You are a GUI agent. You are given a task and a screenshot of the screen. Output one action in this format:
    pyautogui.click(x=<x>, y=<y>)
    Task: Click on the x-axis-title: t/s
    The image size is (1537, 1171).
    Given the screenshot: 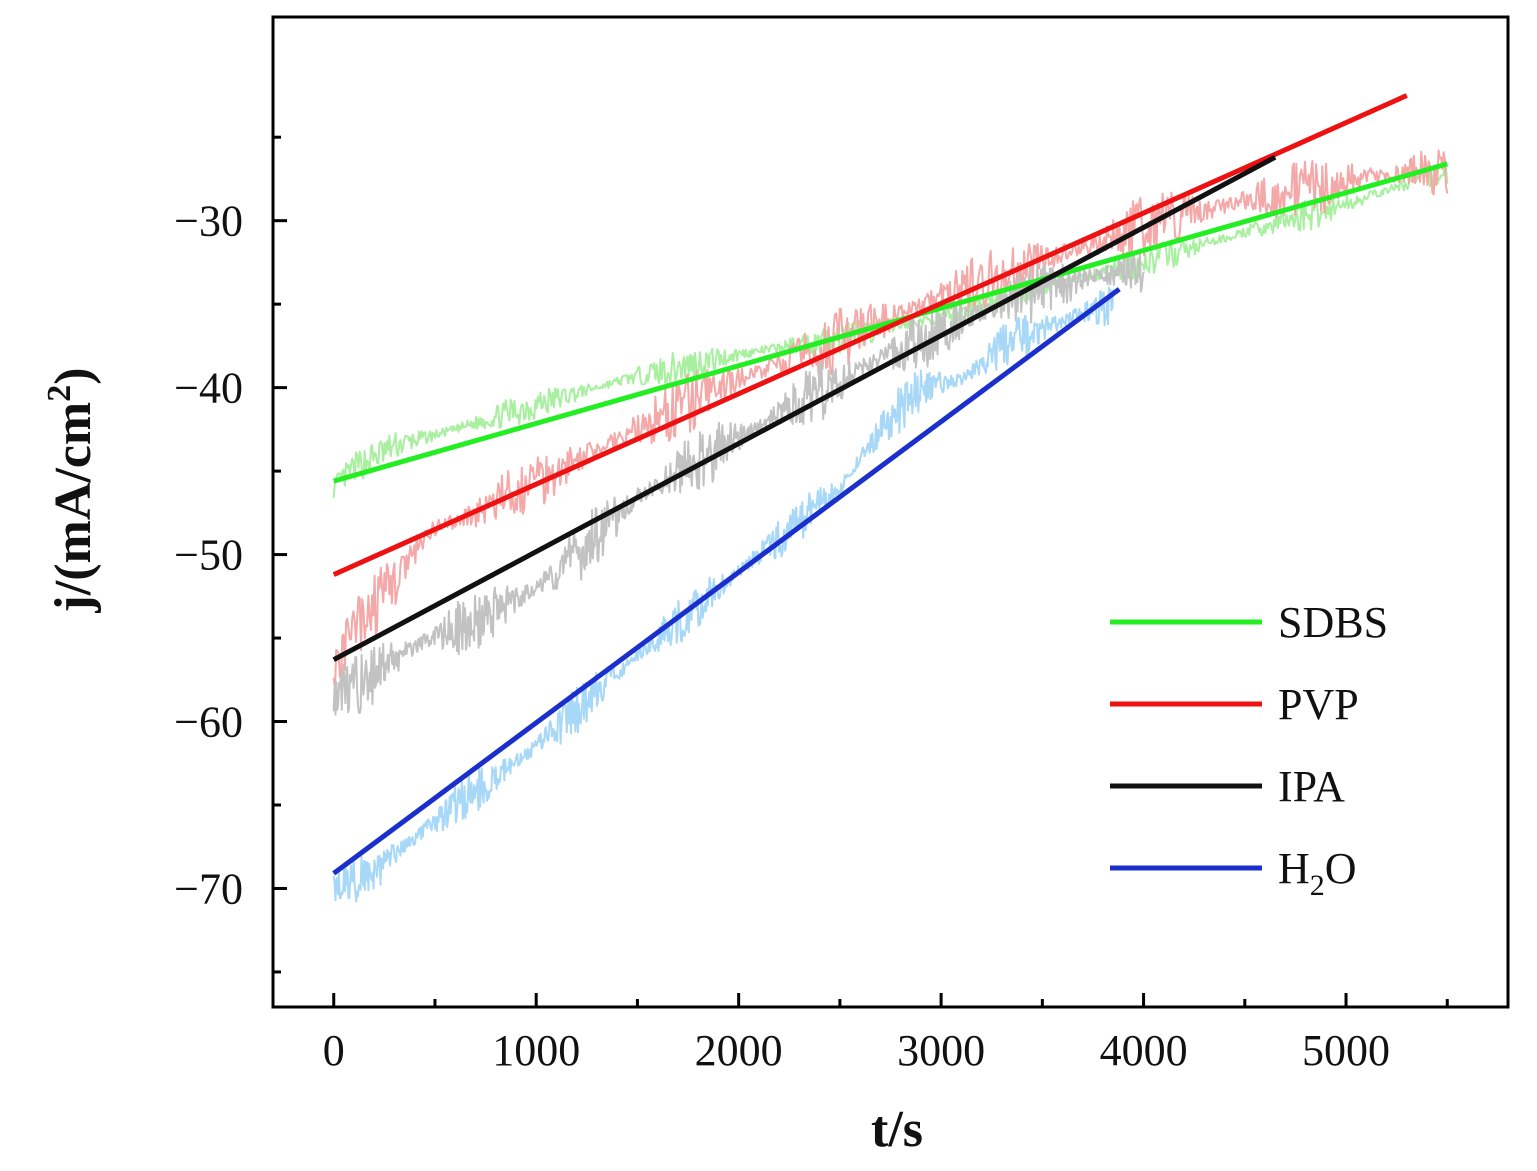 What is the action you would take?
    pyautogui.click(x=897, y=1129)
    